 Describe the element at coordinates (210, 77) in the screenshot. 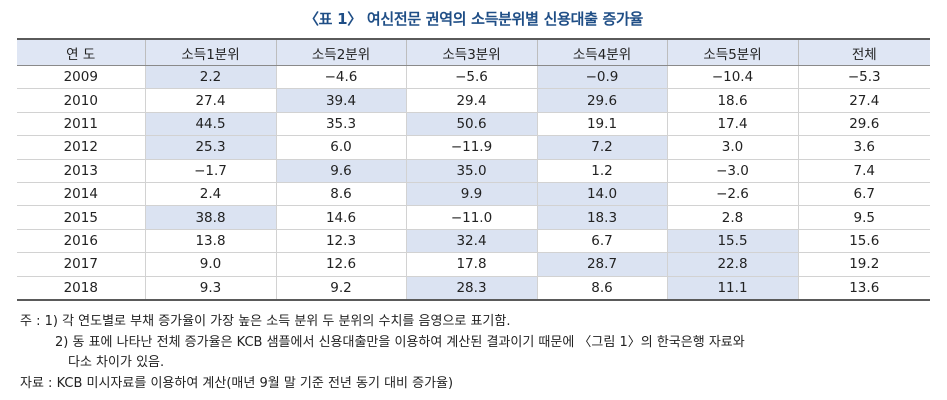

I see `cell-q1: 2.2` at that location.